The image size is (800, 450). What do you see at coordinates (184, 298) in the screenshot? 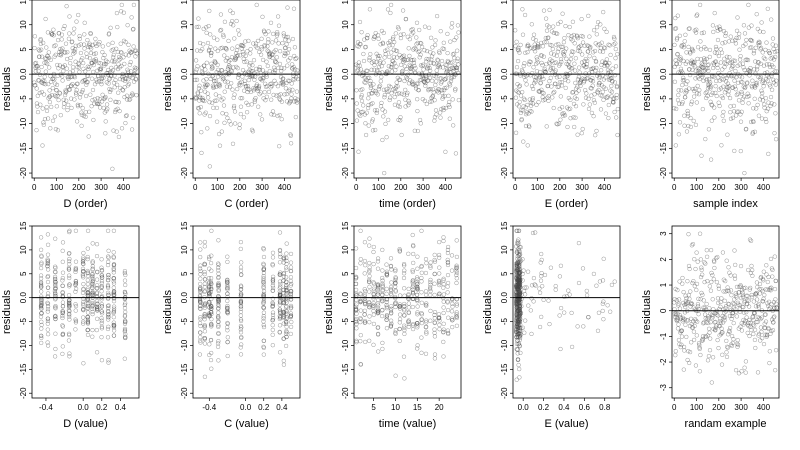
I see `y-tick-label: 0.0` at bounding box center [184, 298].